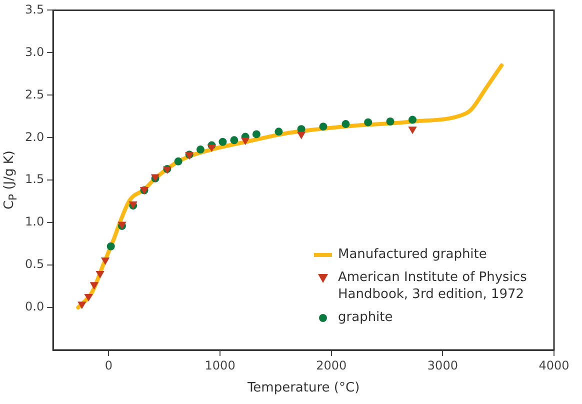  What do you see at coordinates (442, 365) in the screenshot?
I see `x-tick-label: 3000` at bounding box center [442, 365].